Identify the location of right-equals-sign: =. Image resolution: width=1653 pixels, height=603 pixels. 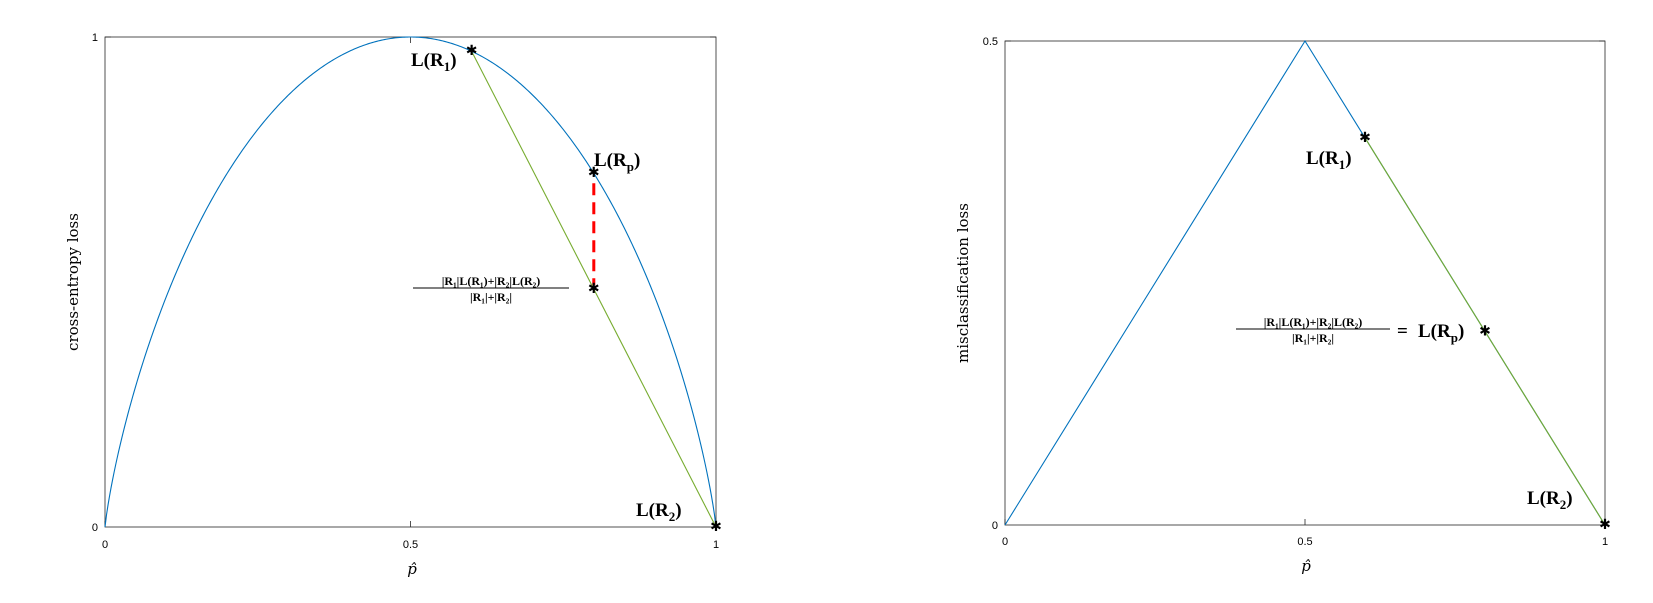
(1402, 331).